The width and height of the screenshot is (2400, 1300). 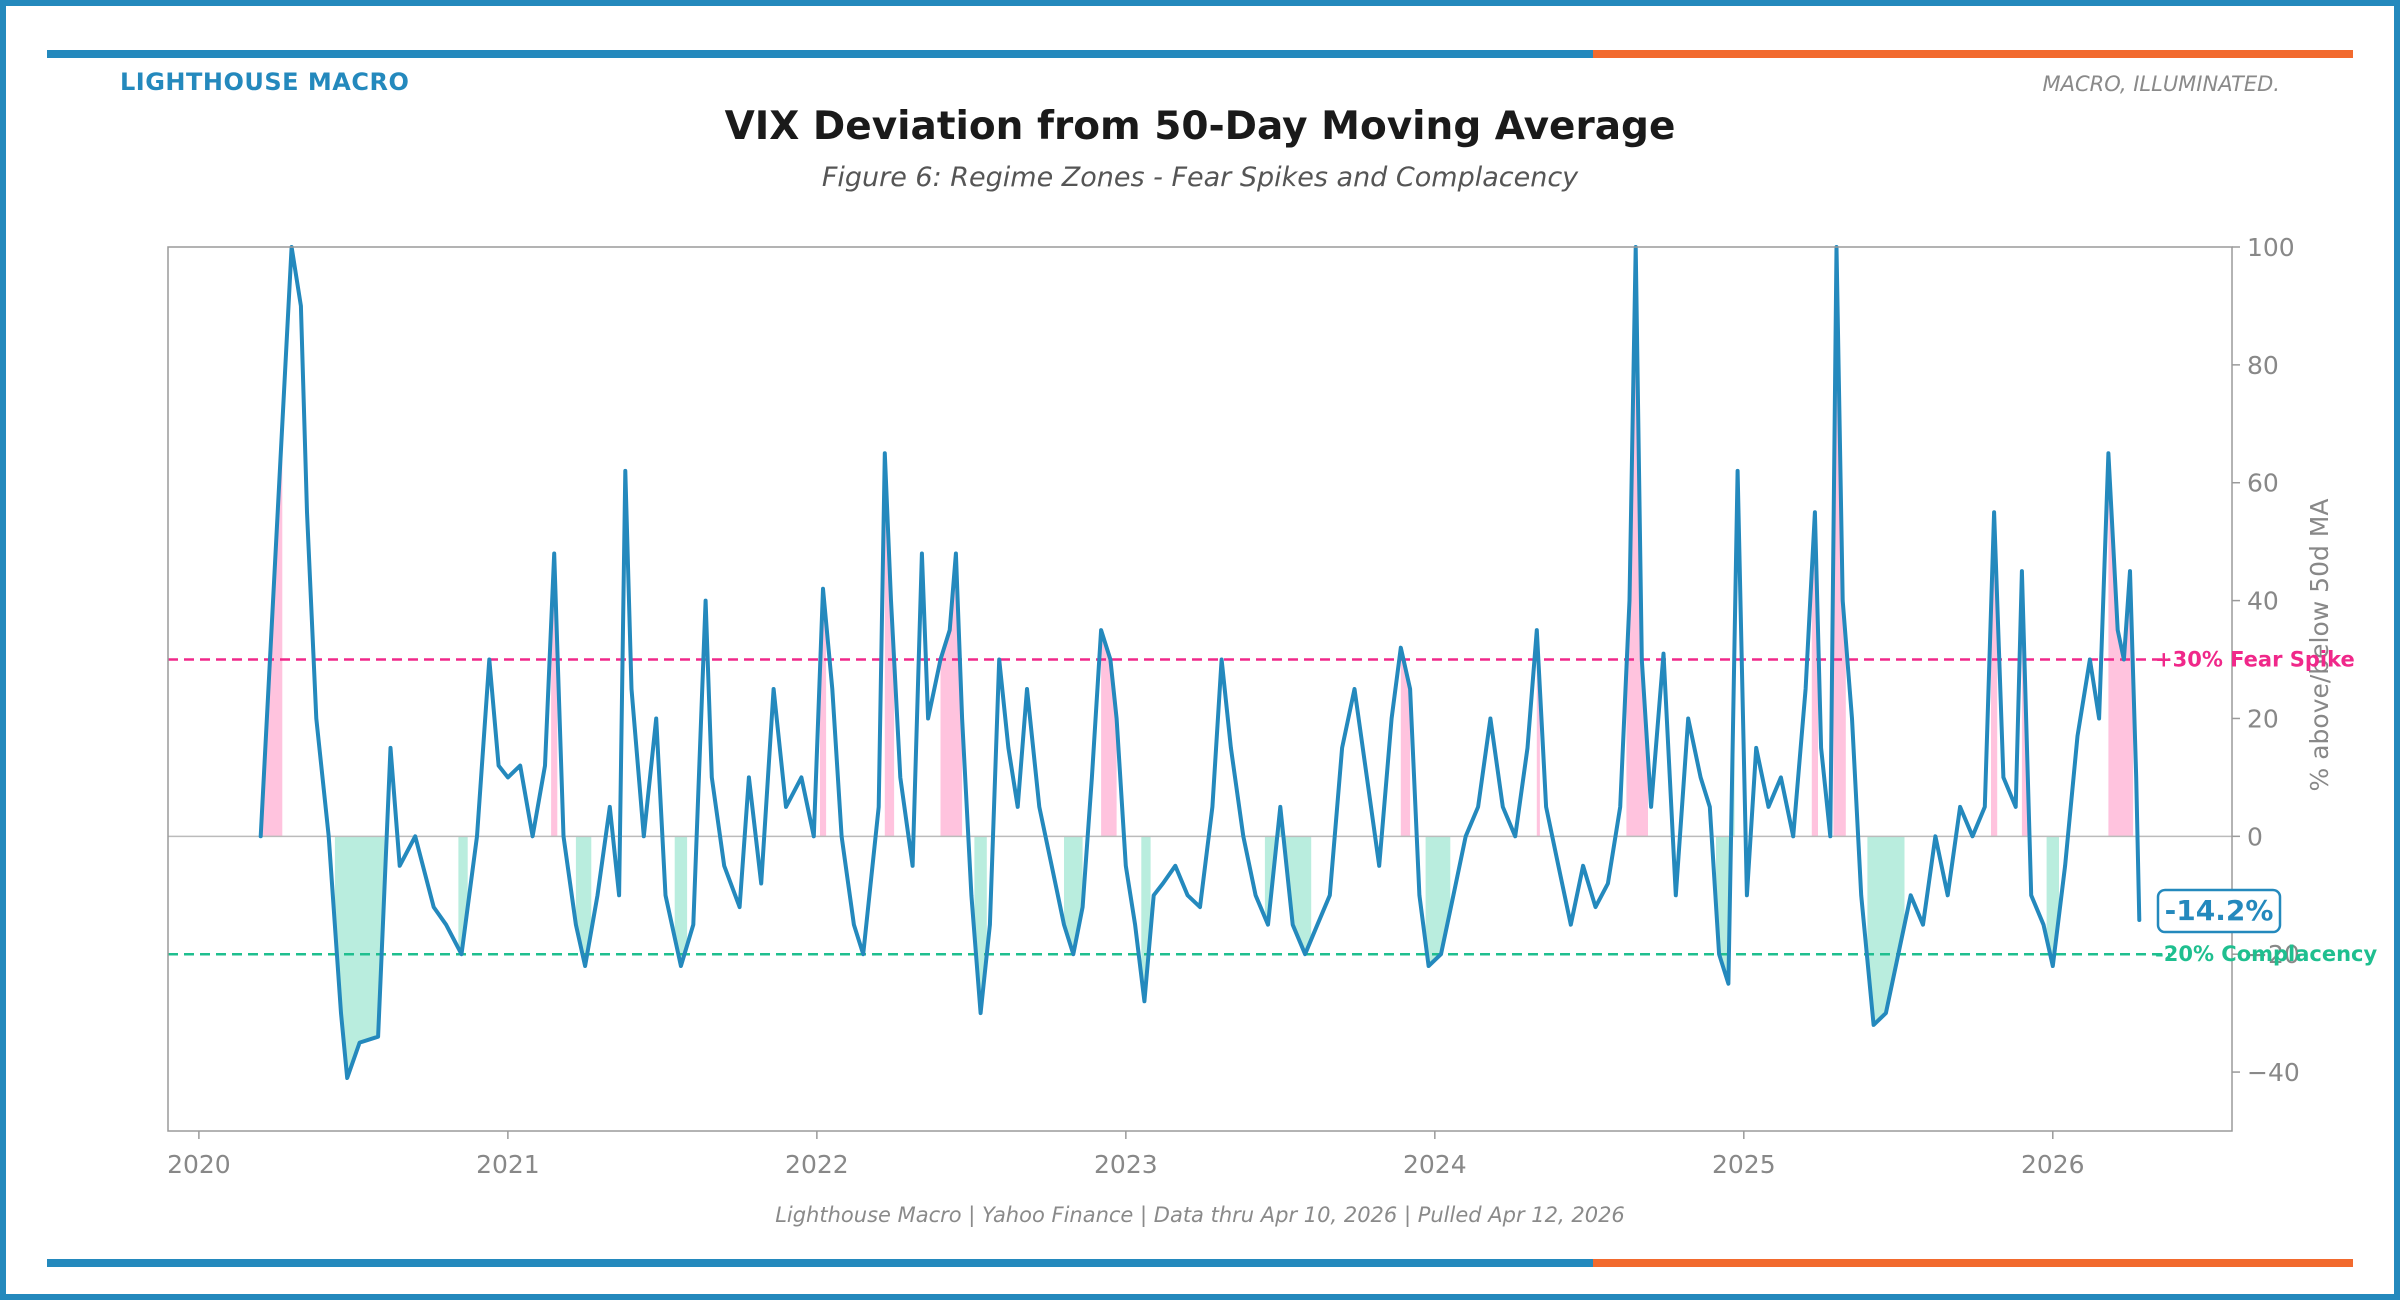 What do you see at coordinates (2263, 365) in the screenshot?
I see `y-tick-label: 80` at bounding box center [2263, 365].